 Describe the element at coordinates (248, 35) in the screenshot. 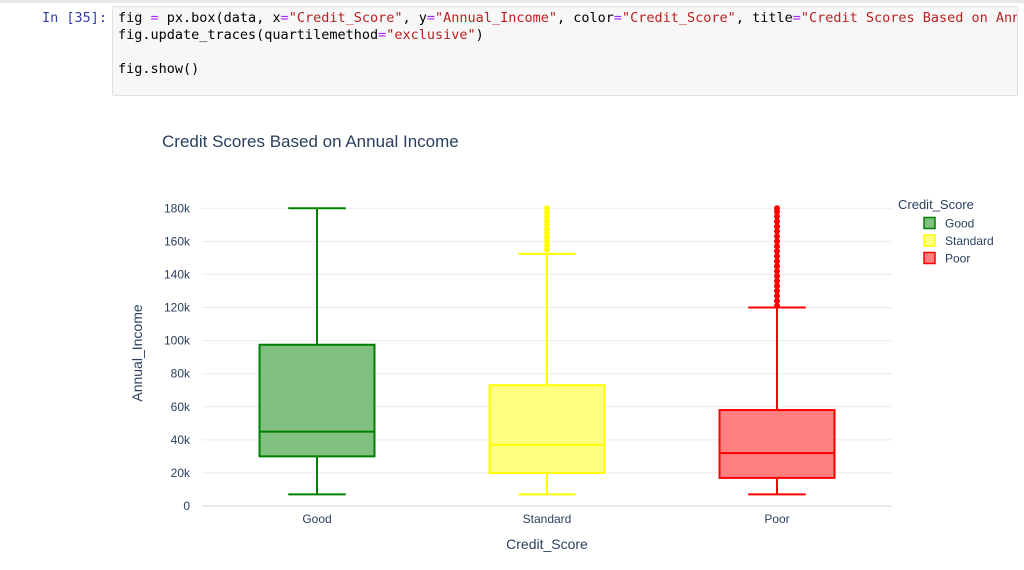

I see `code-token: fig.update_traces(quartilemethod` at that location.